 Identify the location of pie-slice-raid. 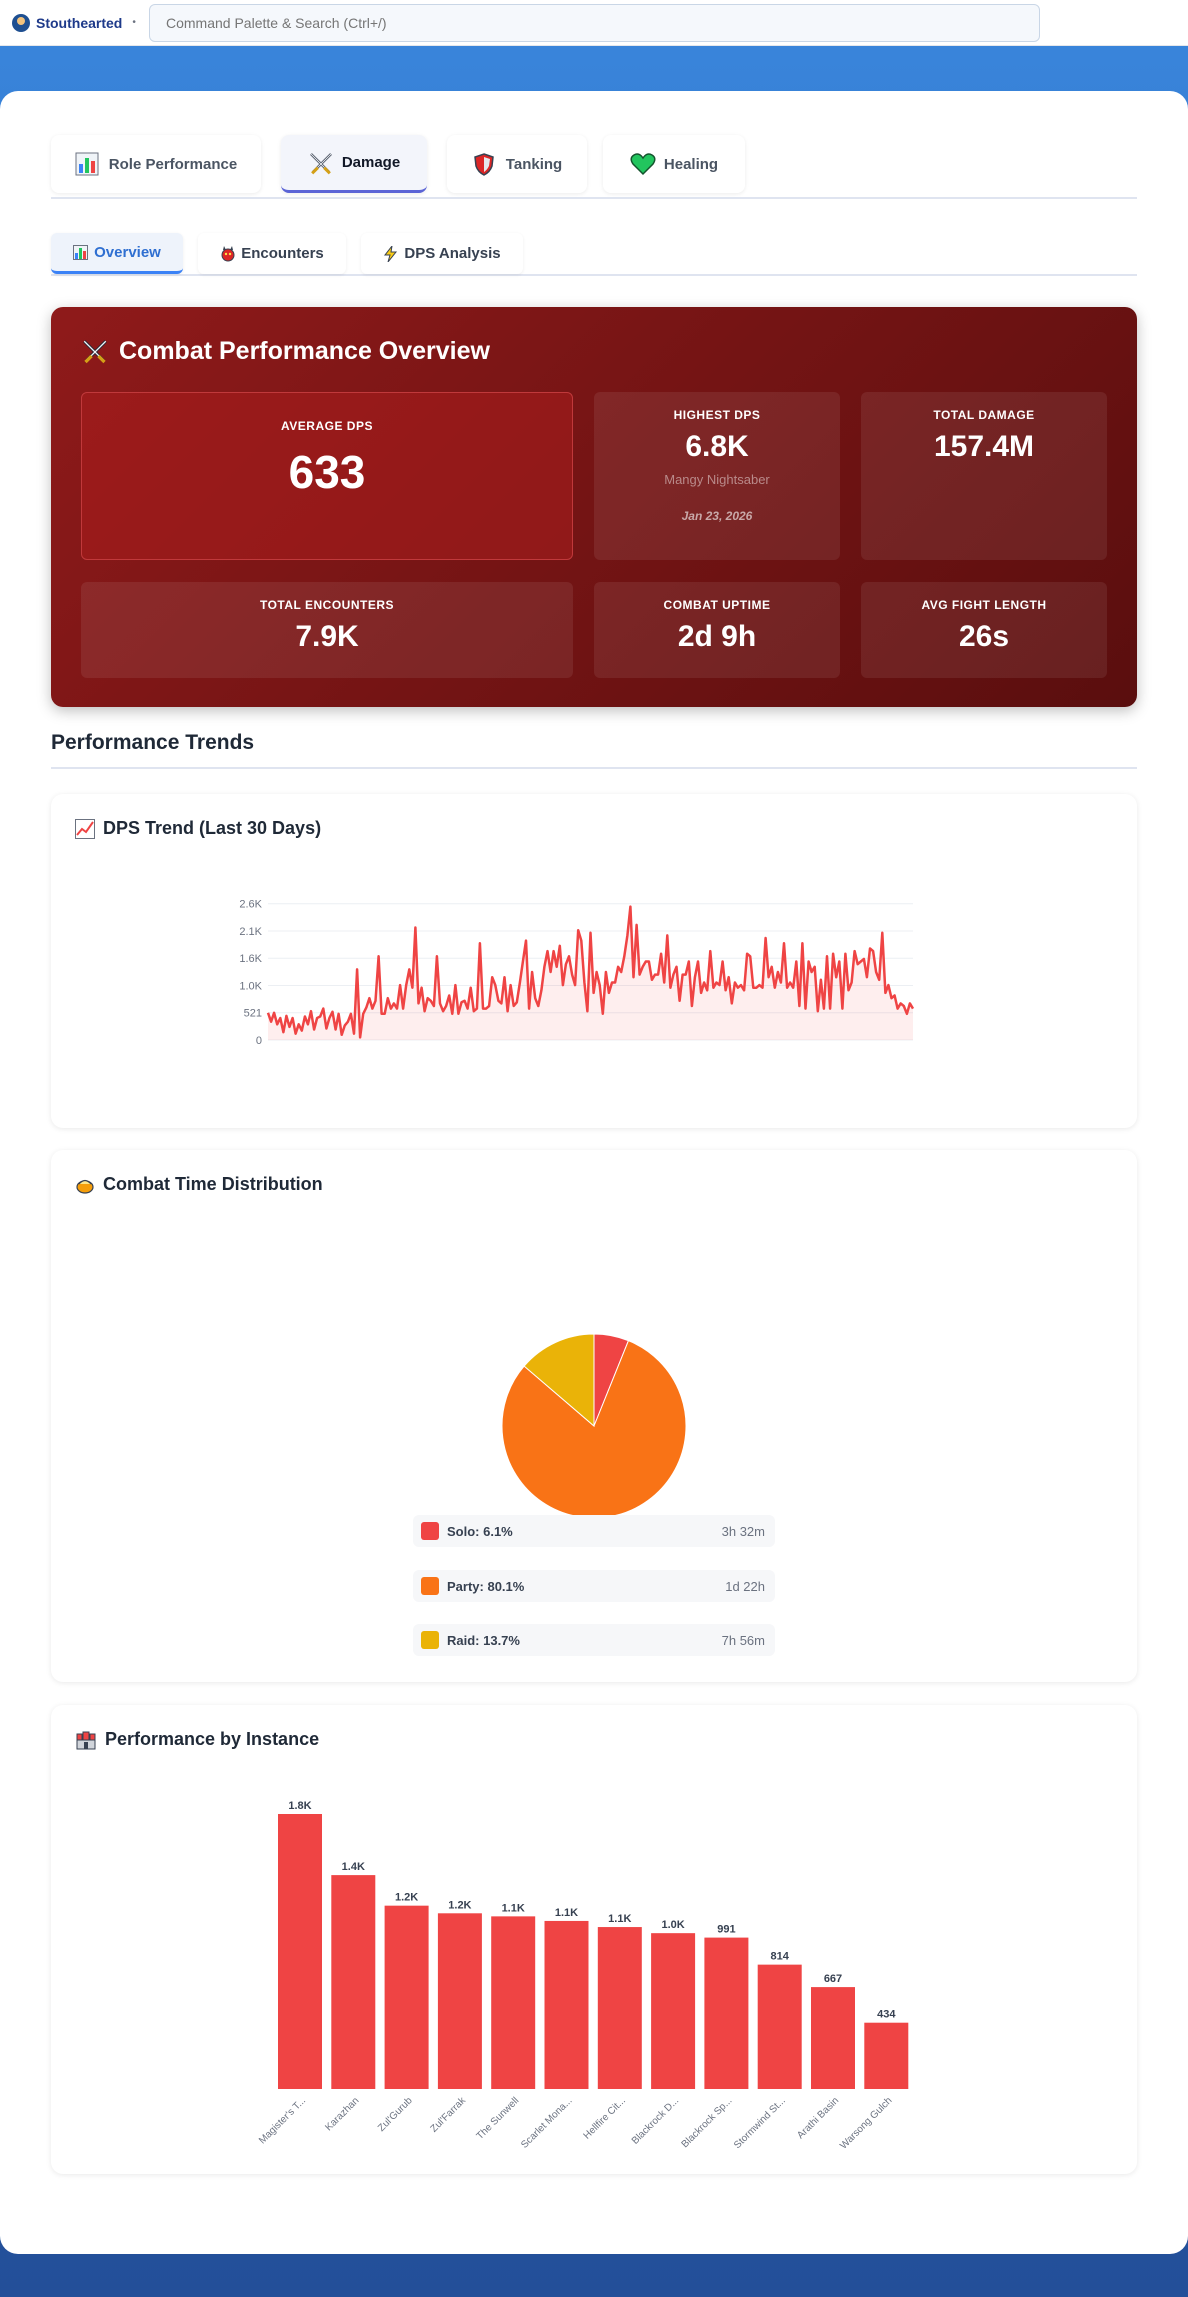
(559, 1380).